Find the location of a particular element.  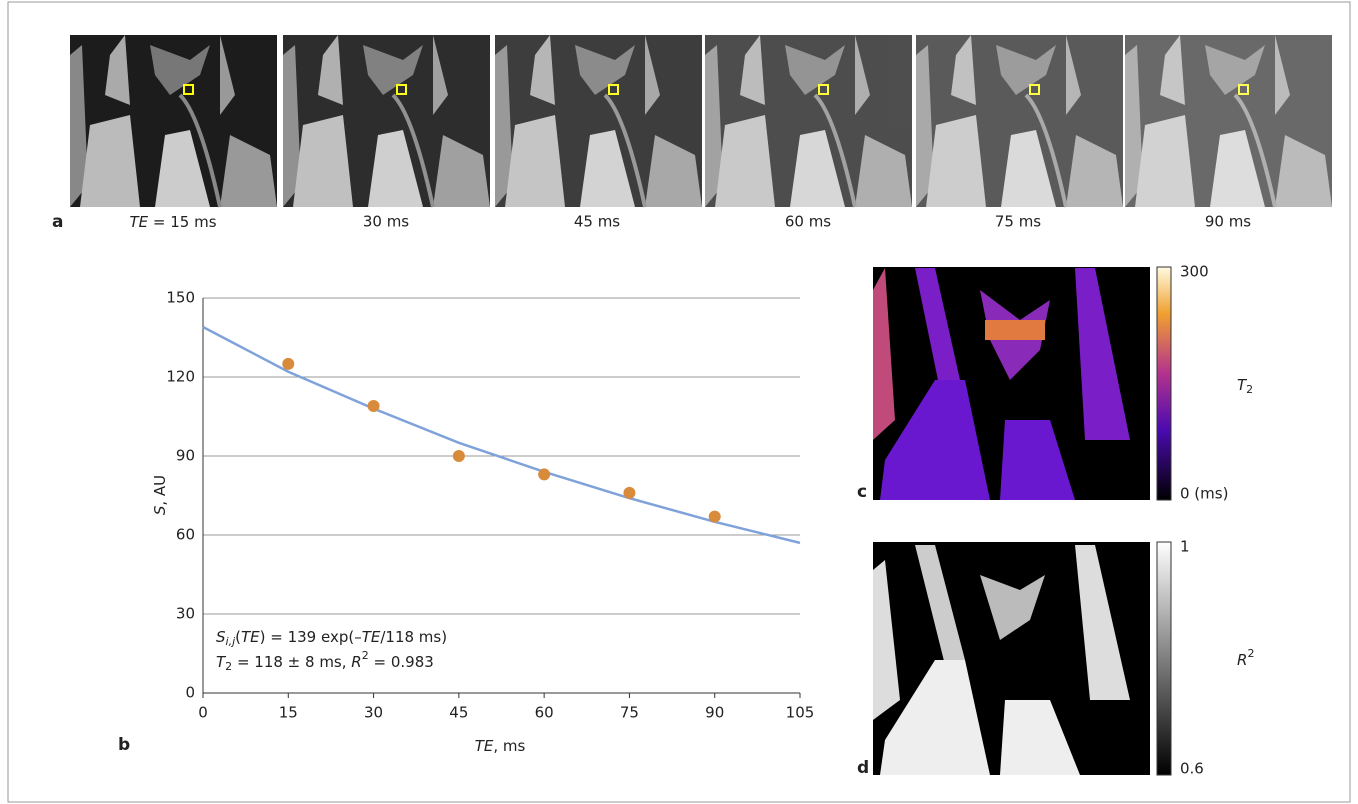

fit-line is located at coordinates (501, 435).